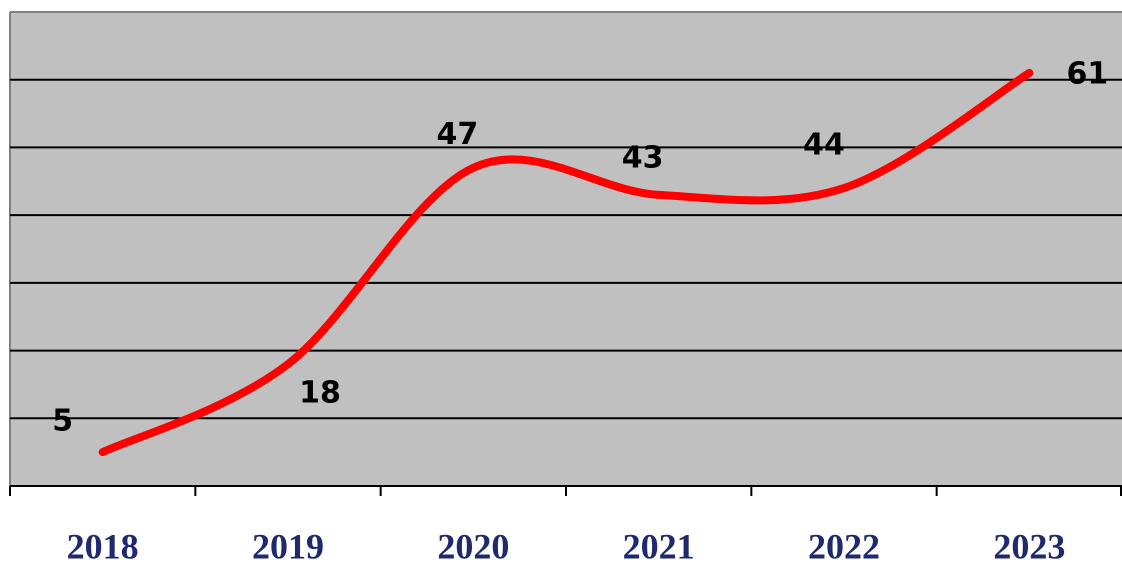  I want to click on x-tick-label: 2020, so click(473, 546).